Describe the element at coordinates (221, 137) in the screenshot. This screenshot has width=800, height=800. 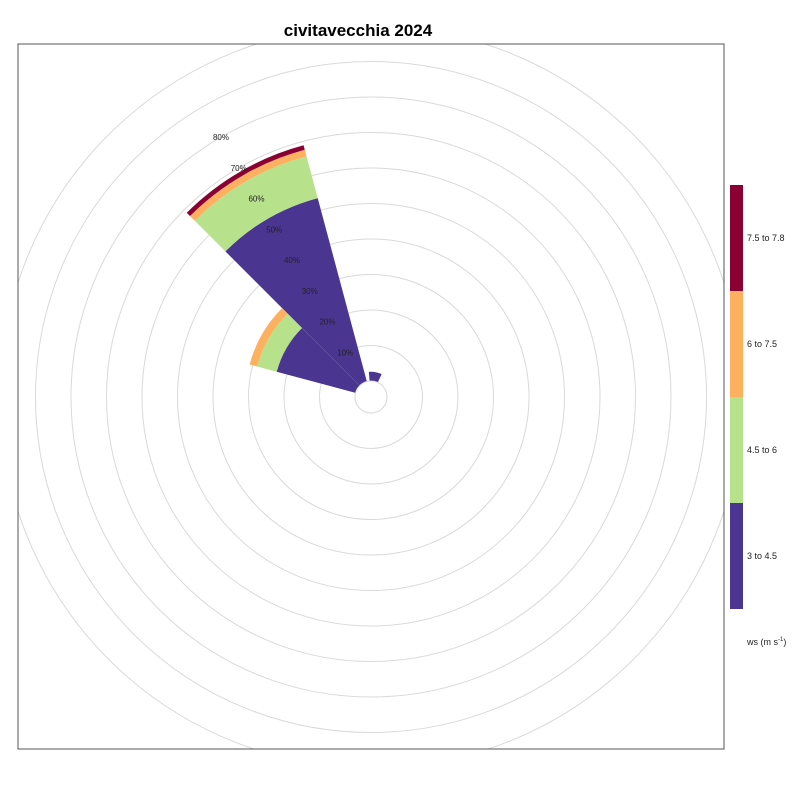
I see `ring-label: 80%` at that location.